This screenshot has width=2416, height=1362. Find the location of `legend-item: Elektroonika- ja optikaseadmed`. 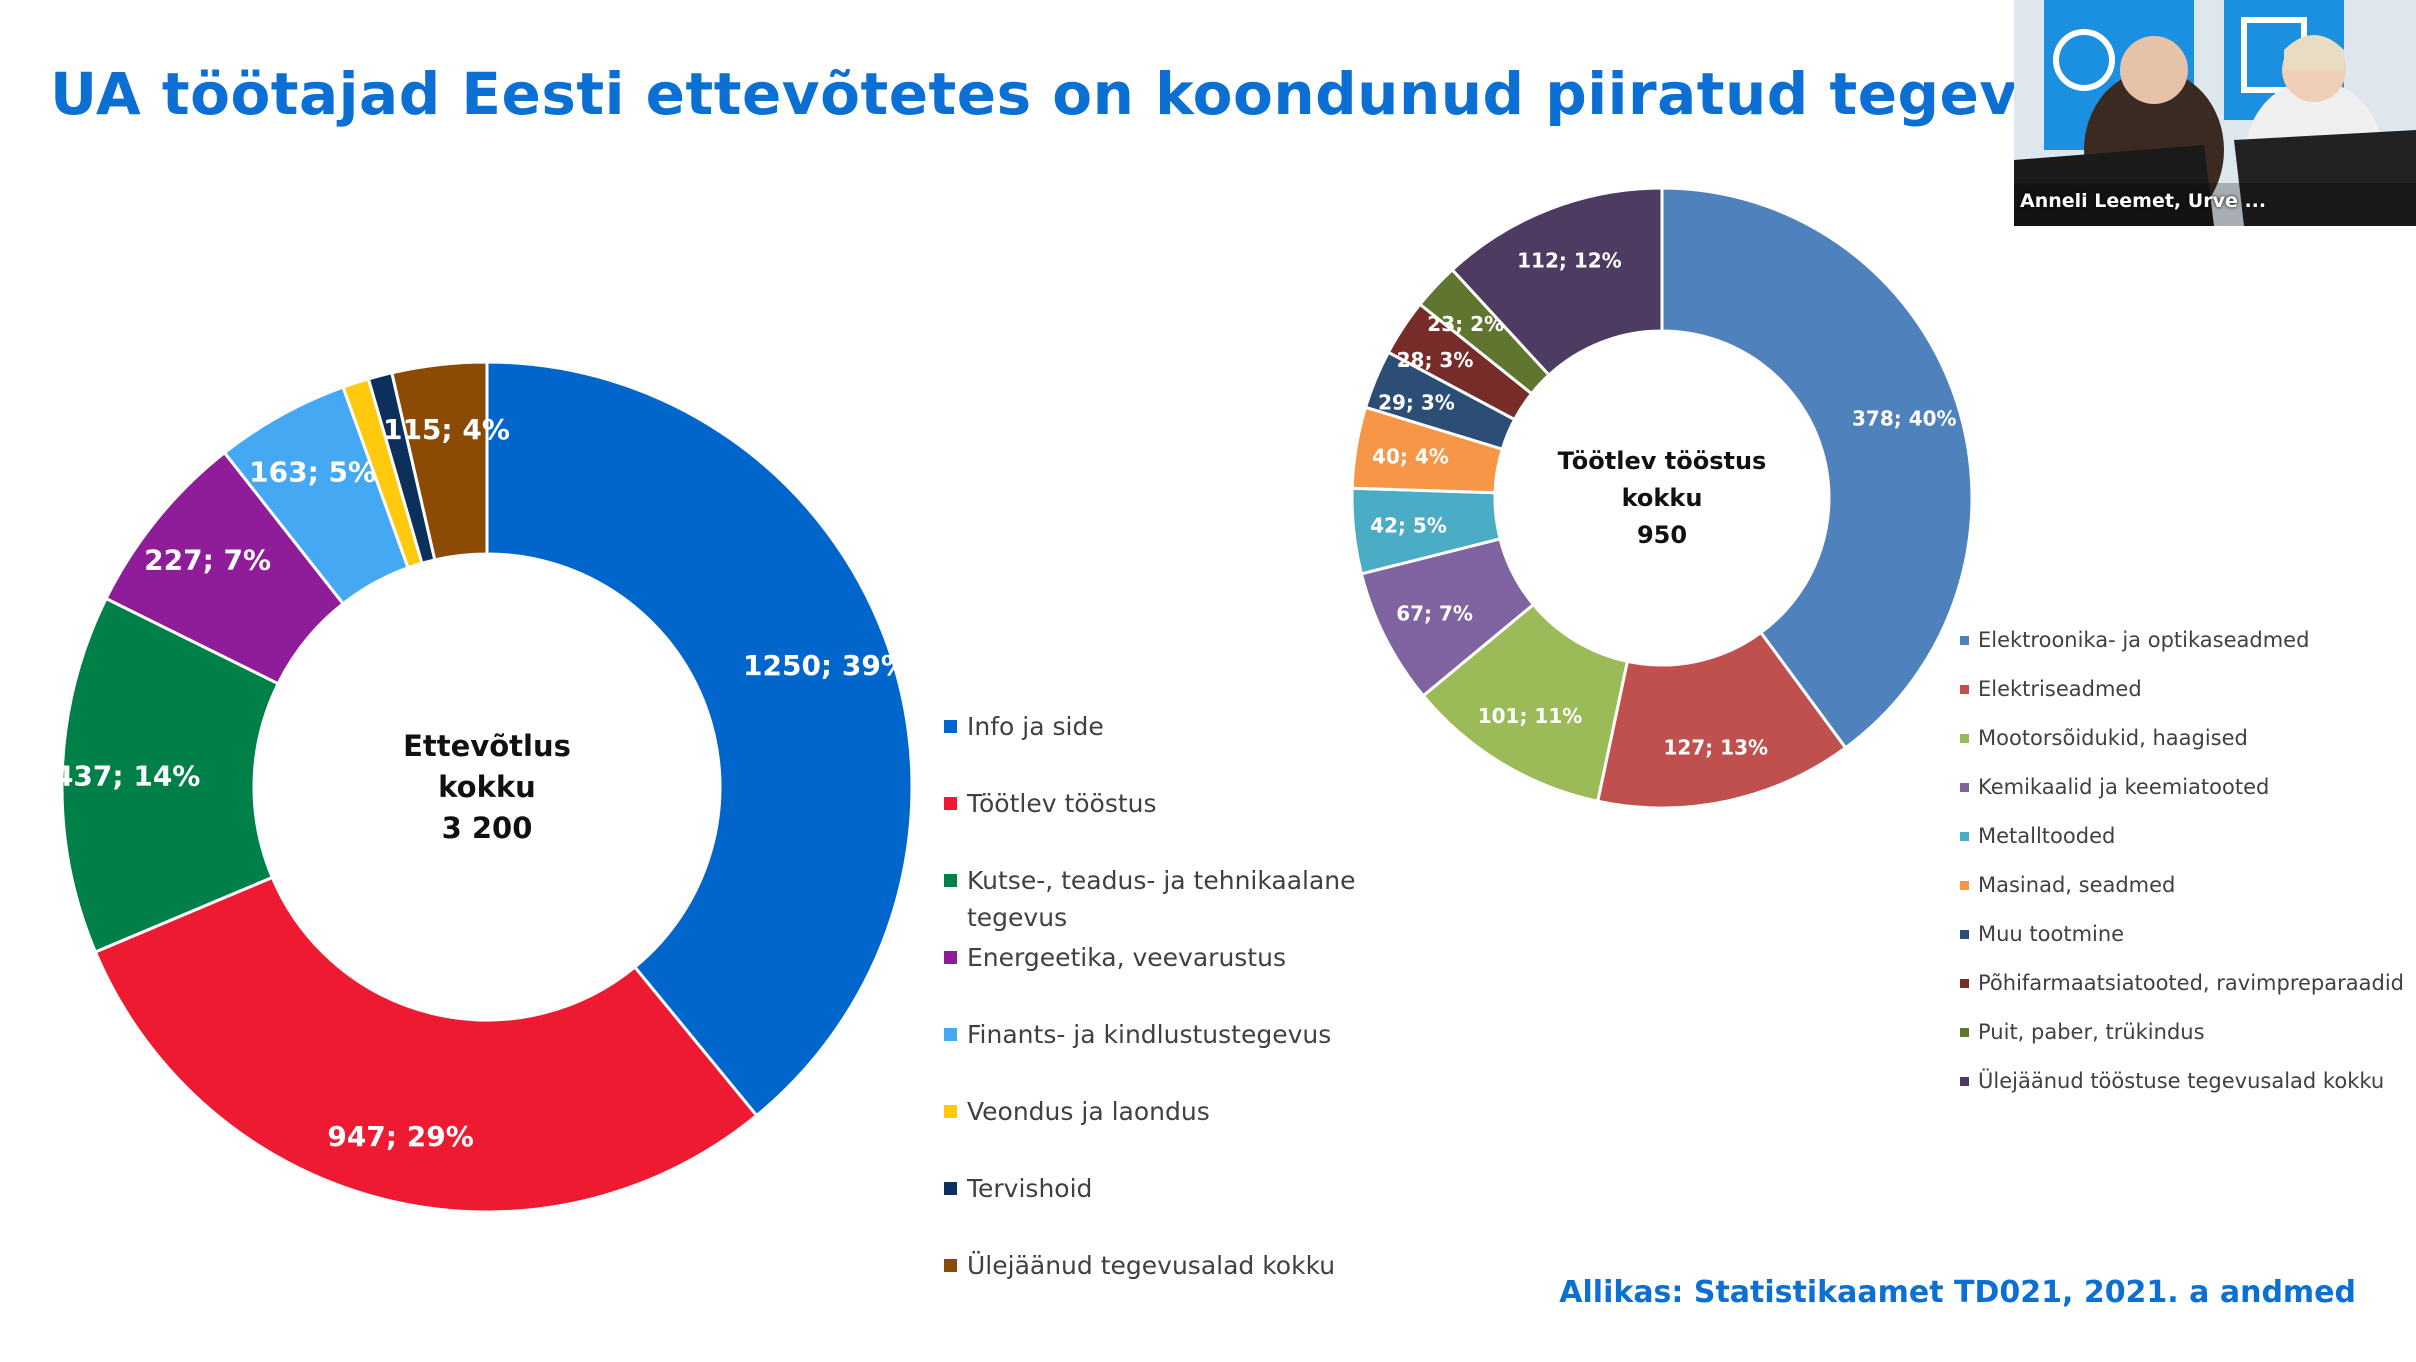

legend-item: Elektroonika- ja optikaseadmed is located at coordinates (2134, 640).